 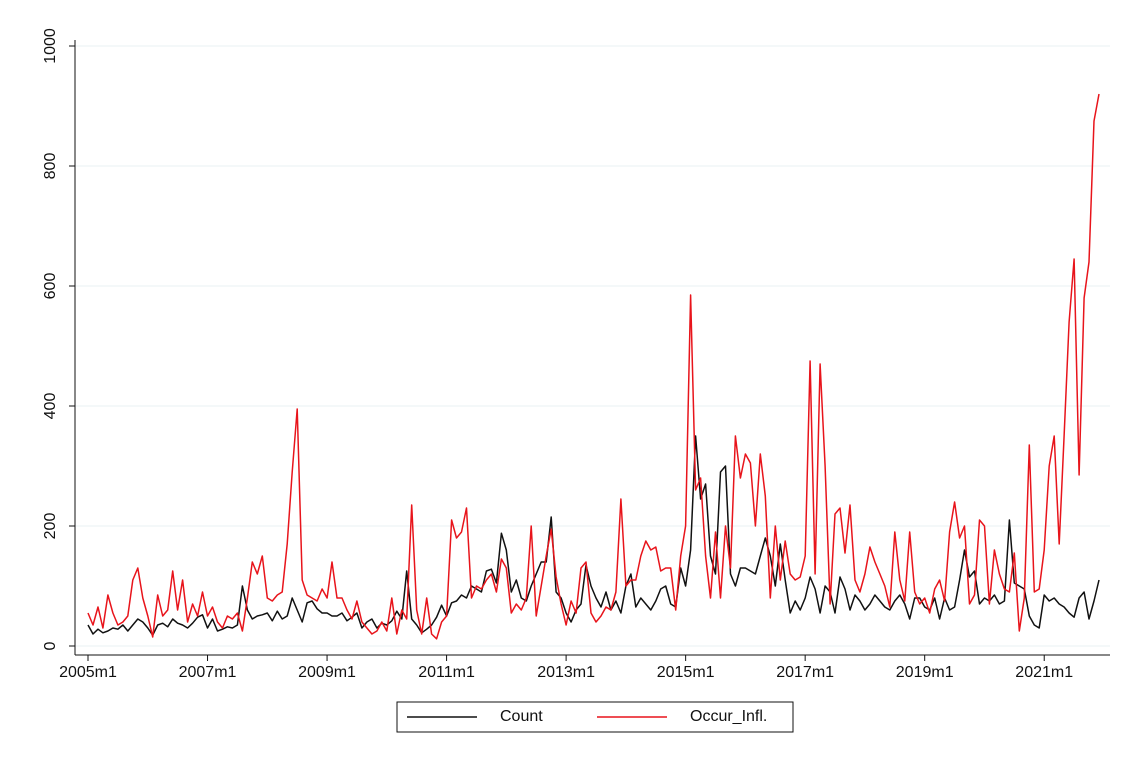 What do you see at coordinates (925, 672) in the screenshot?
I see `x-tick-label: 2019m1` at bounding box center [925, 672].